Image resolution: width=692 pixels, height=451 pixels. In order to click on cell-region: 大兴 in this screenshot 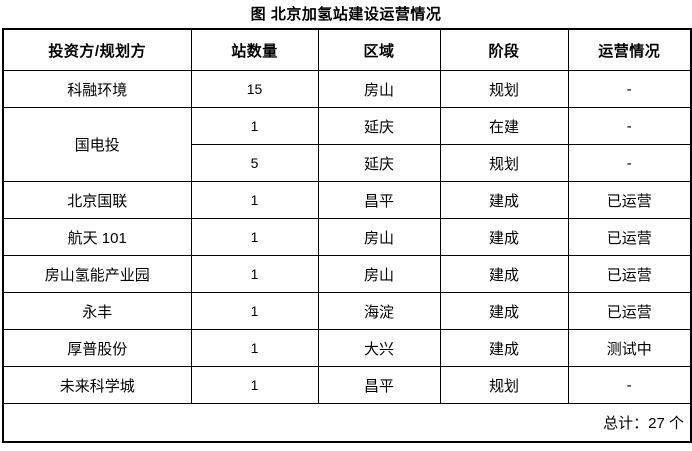, I will do `click(379, 348)`.